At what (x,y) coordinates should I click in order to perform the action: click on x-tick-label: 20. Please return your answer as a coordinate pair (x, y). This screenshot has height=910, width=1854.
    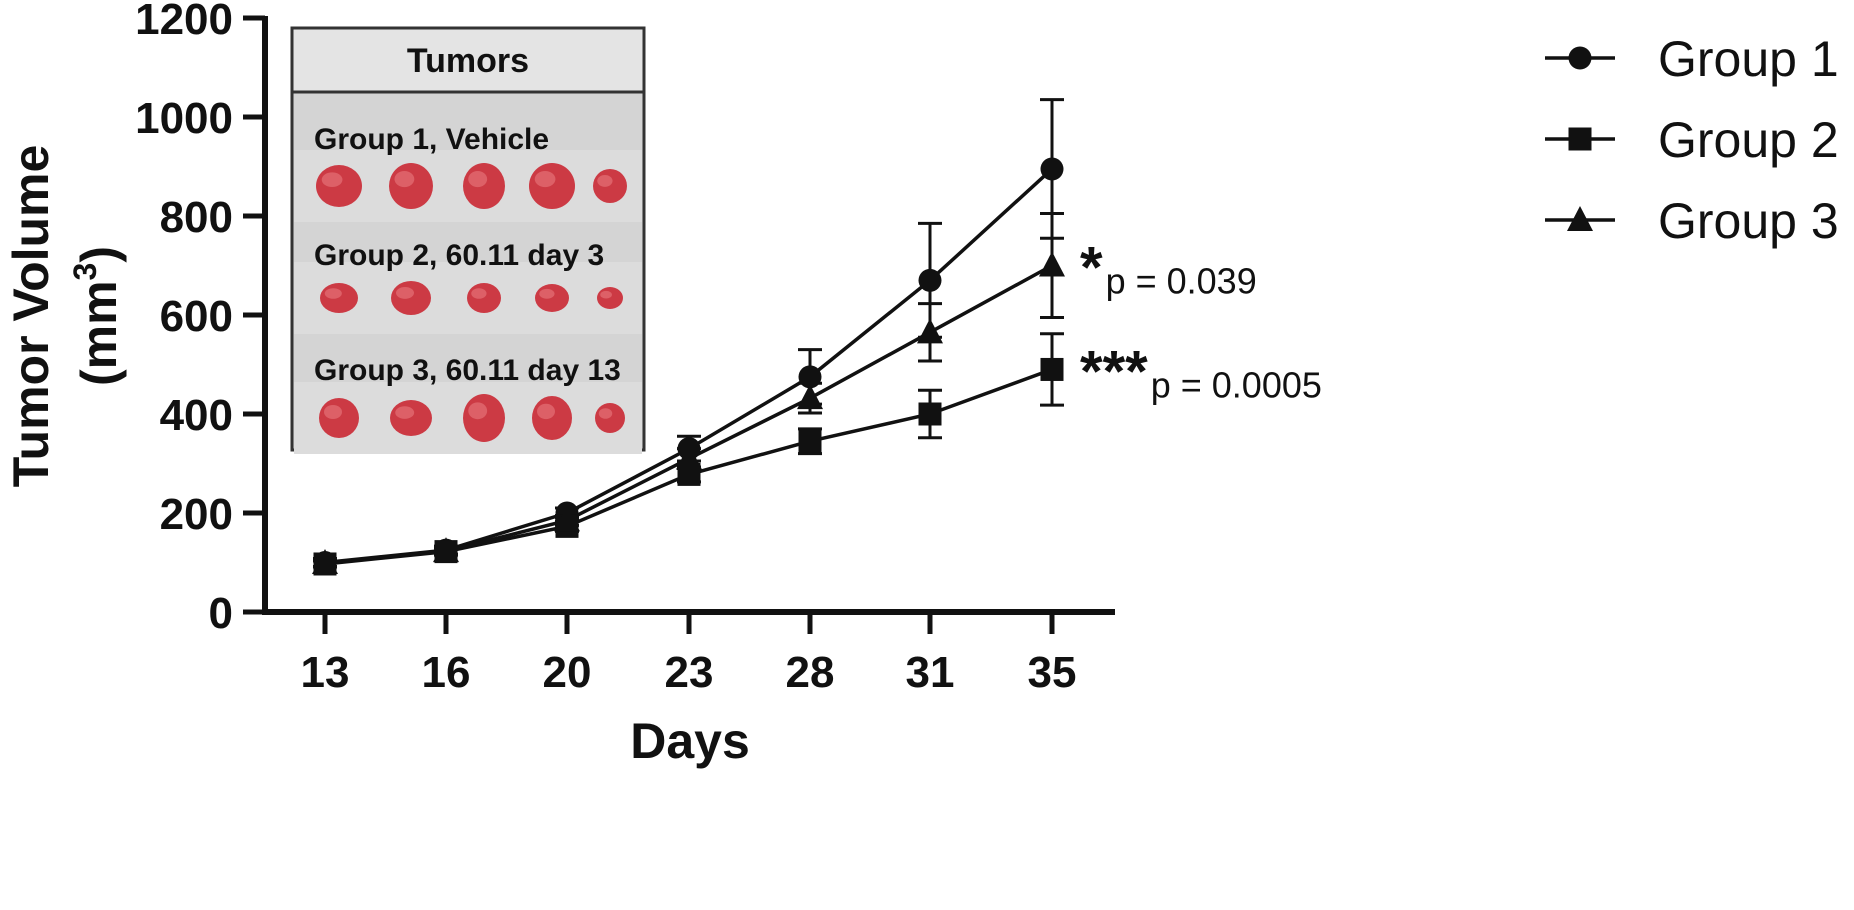
    Looking at the image, I should click on (567, 672).